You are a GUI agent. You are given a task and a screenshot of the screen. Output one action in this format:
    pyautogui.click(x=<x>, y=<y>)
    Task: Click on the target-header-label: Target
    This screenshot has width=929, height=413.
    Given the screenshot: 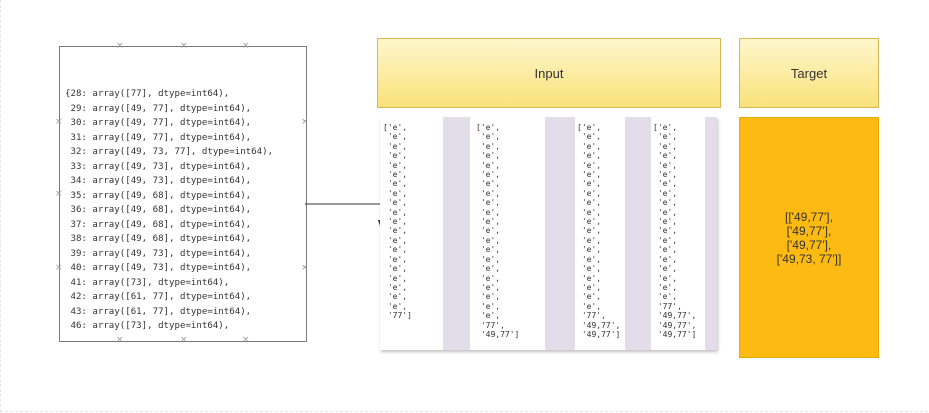 What is the action you would take?
    pyautogui.click(x=809, y=73)
    